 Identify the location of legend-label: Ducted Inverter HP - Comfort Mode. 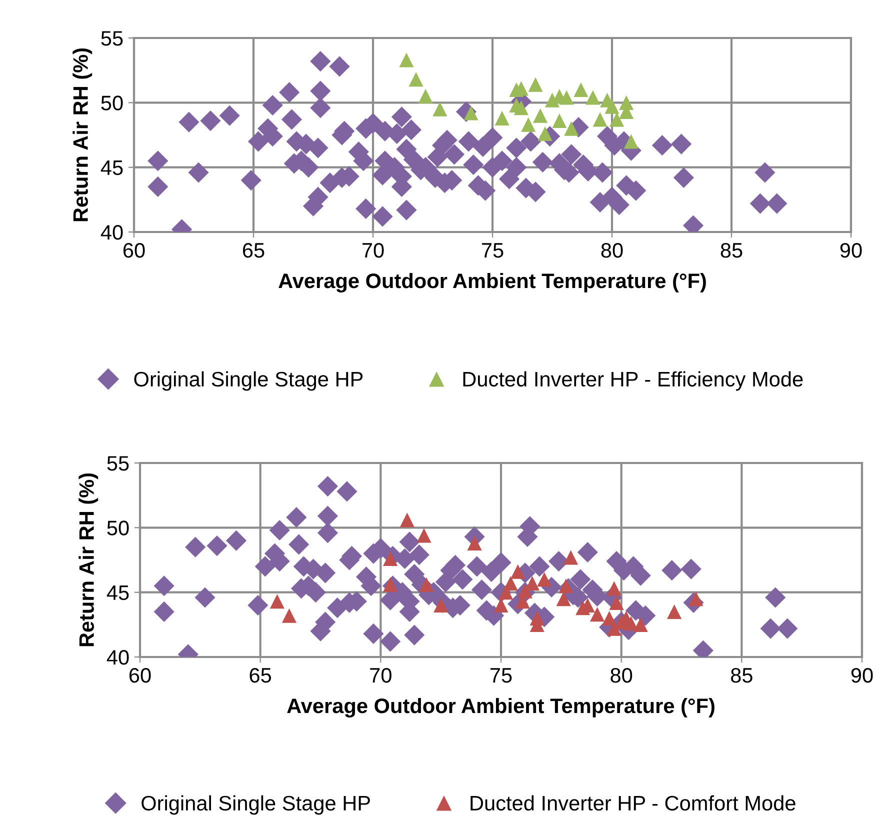
(633, 803).